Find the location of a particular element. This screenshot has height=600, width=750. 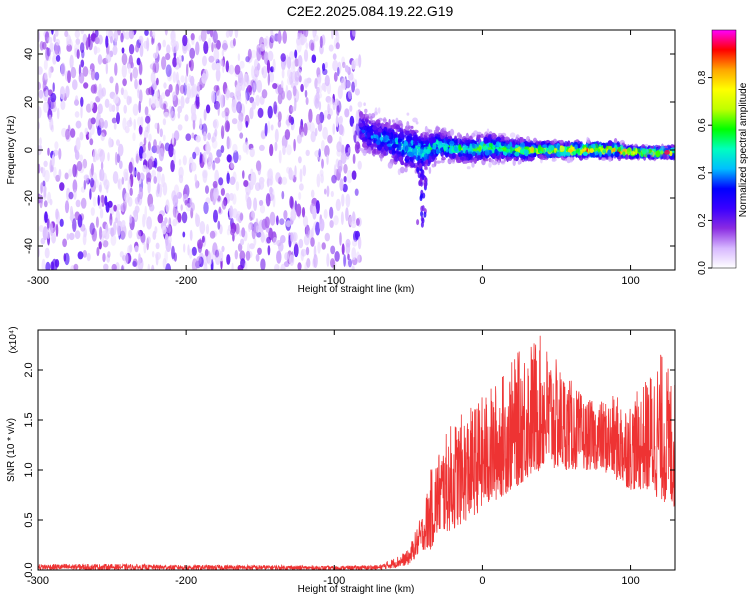

colorbar-tick-label: 0.0 is located at coordinates (702, 268).